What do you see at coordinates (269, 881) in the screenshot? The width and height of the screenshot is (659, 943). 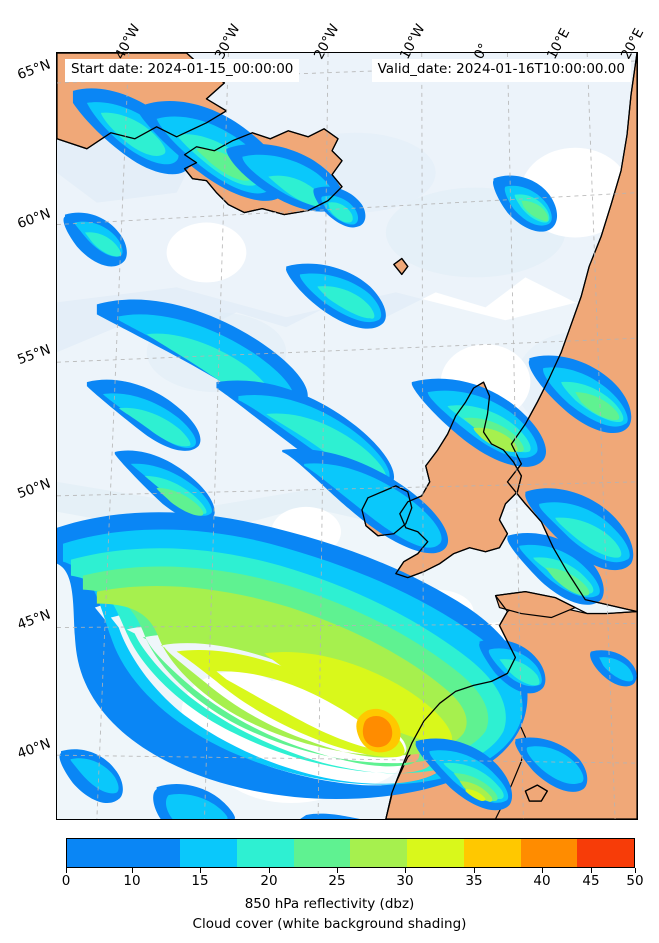 I see `colorbar-tick-label-20: 20` at bounding box center [269, 881].